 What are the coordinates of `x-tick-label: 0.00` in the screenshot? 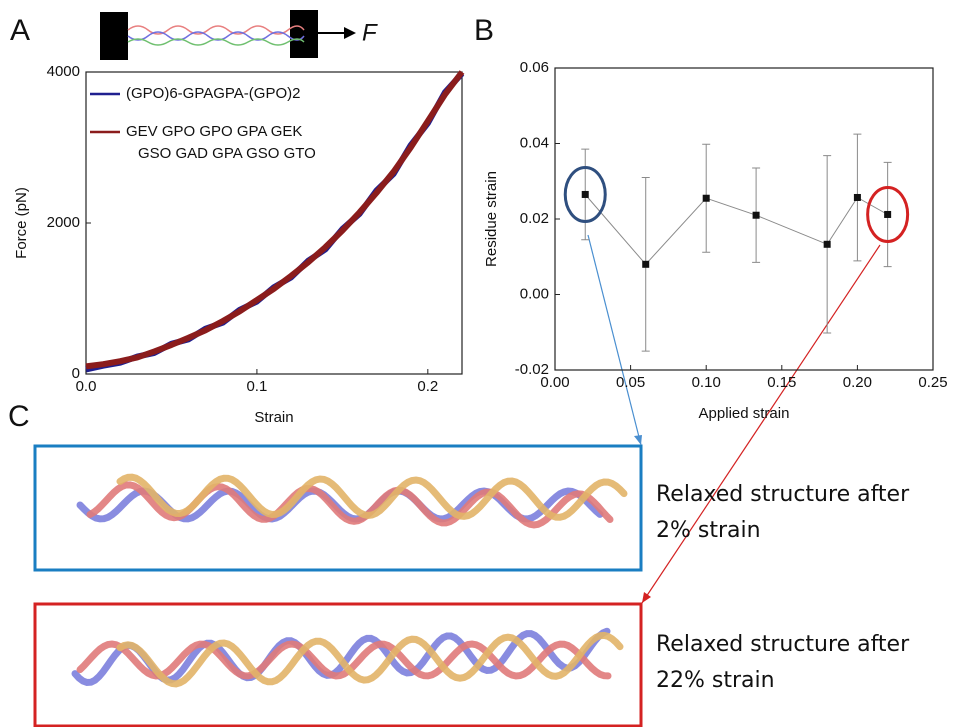 It's located at (554, 382).